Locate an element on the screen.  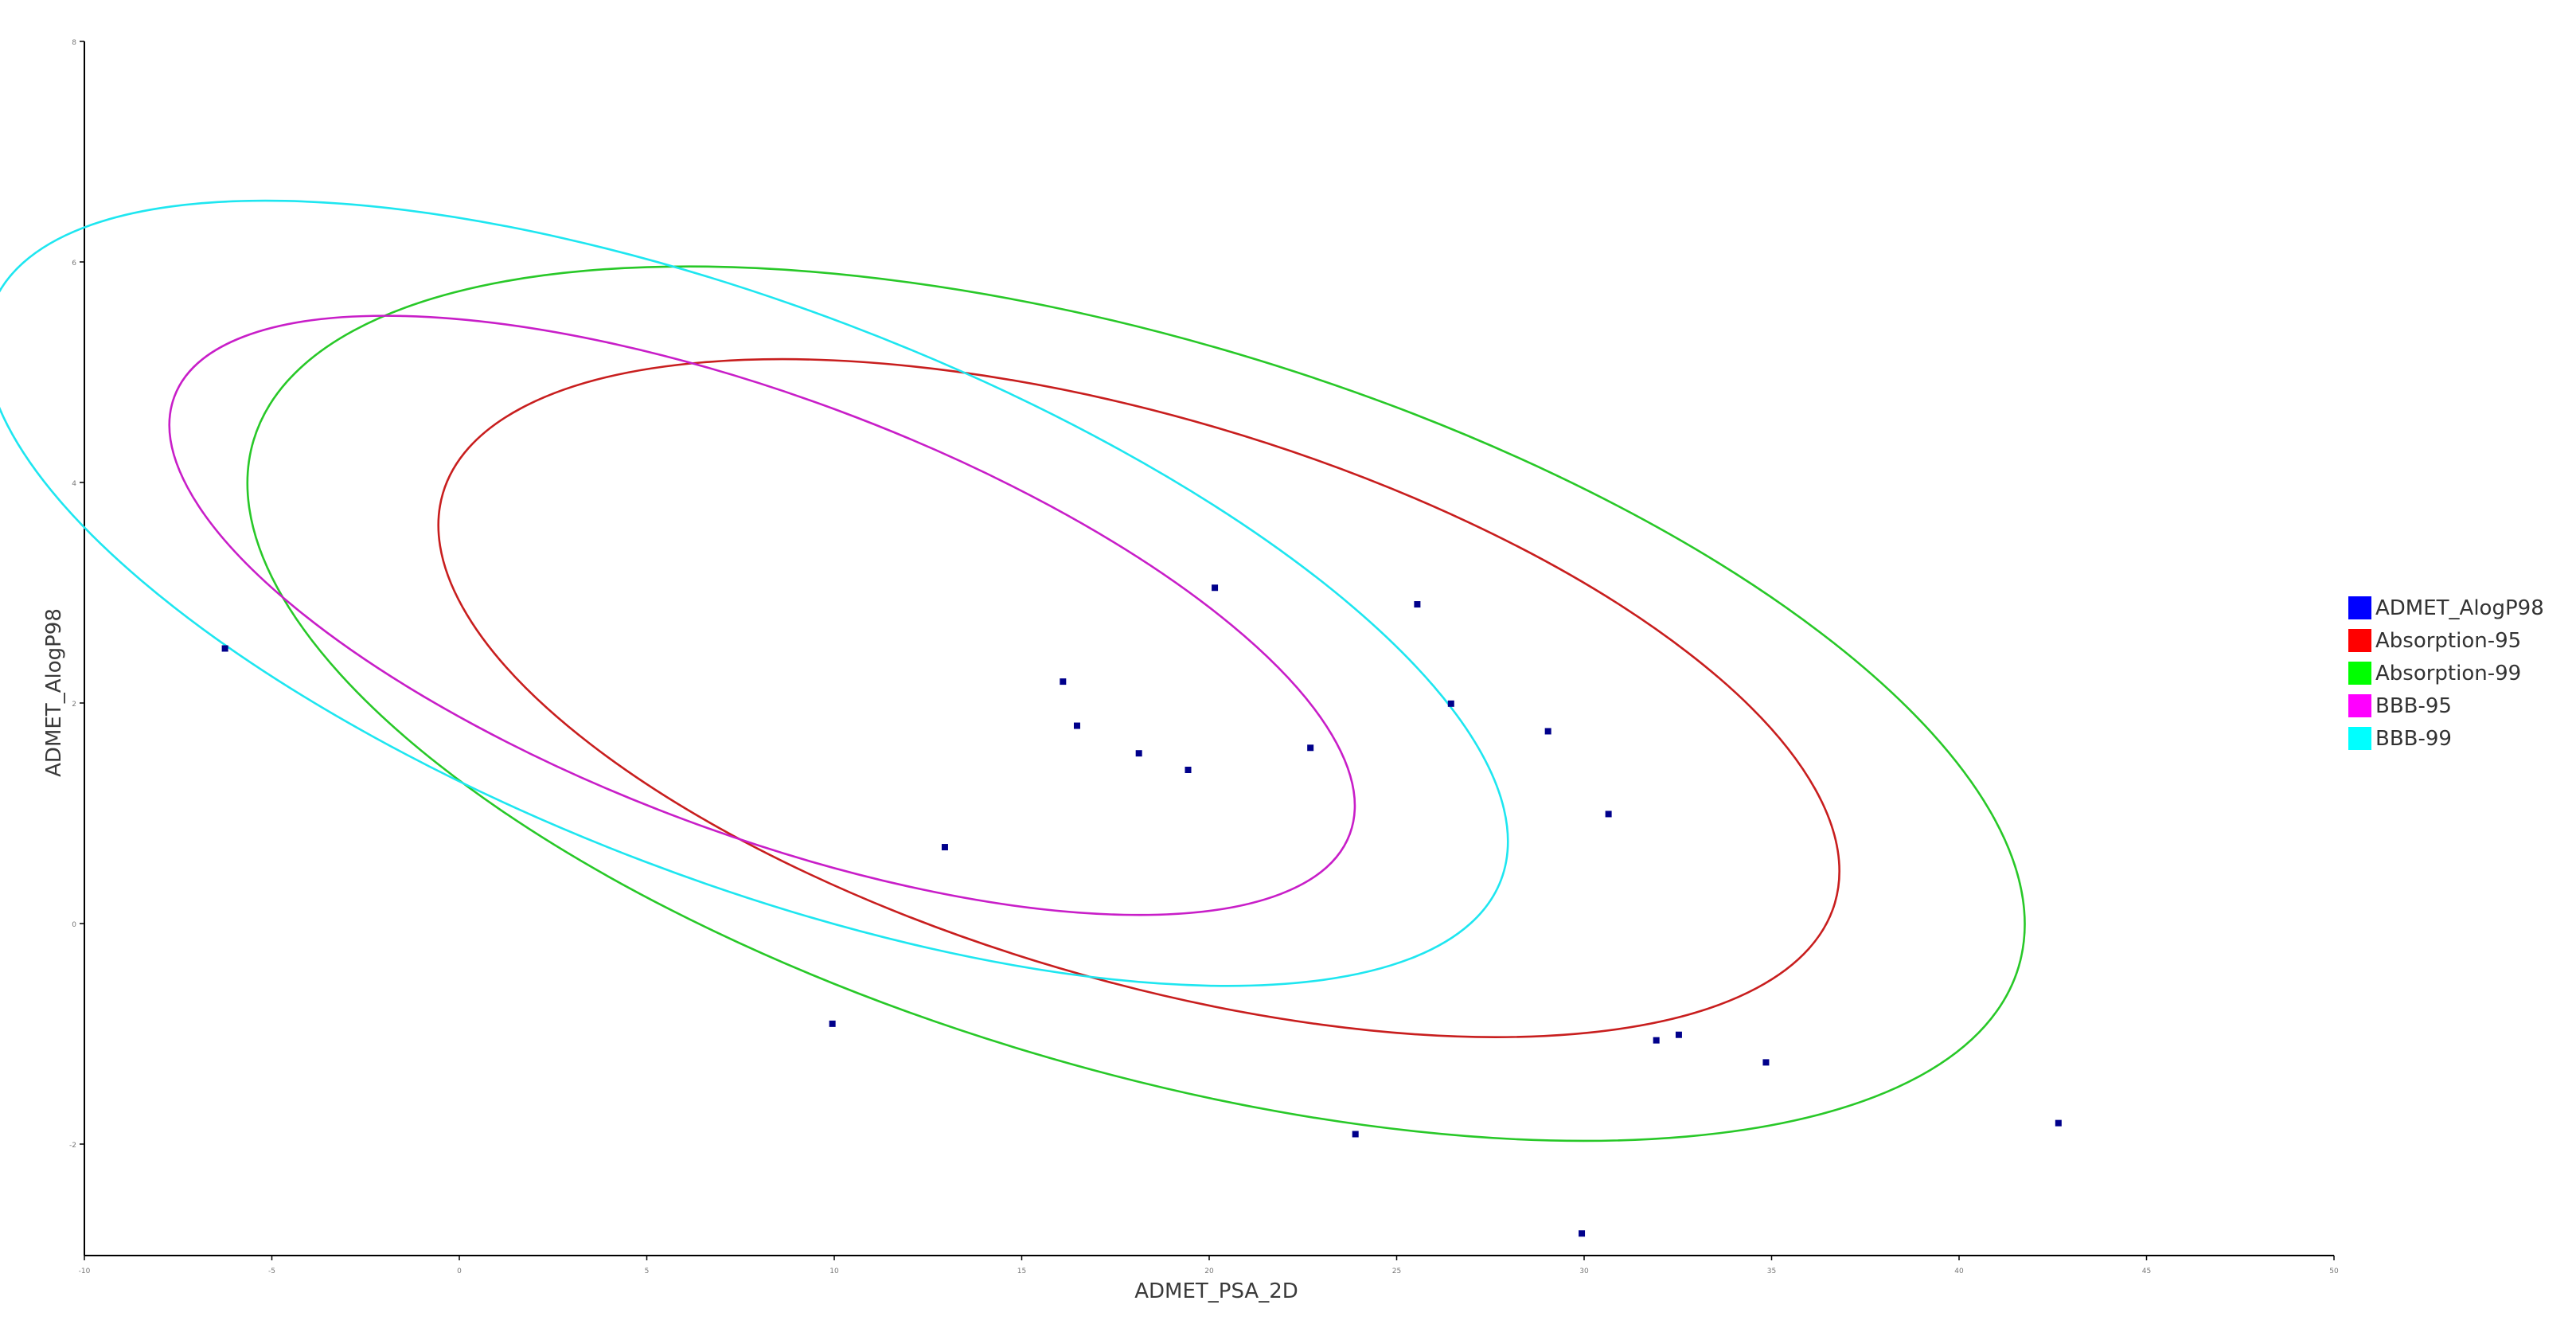
y-tick-label: 0 is located at coordinates (74, 925).